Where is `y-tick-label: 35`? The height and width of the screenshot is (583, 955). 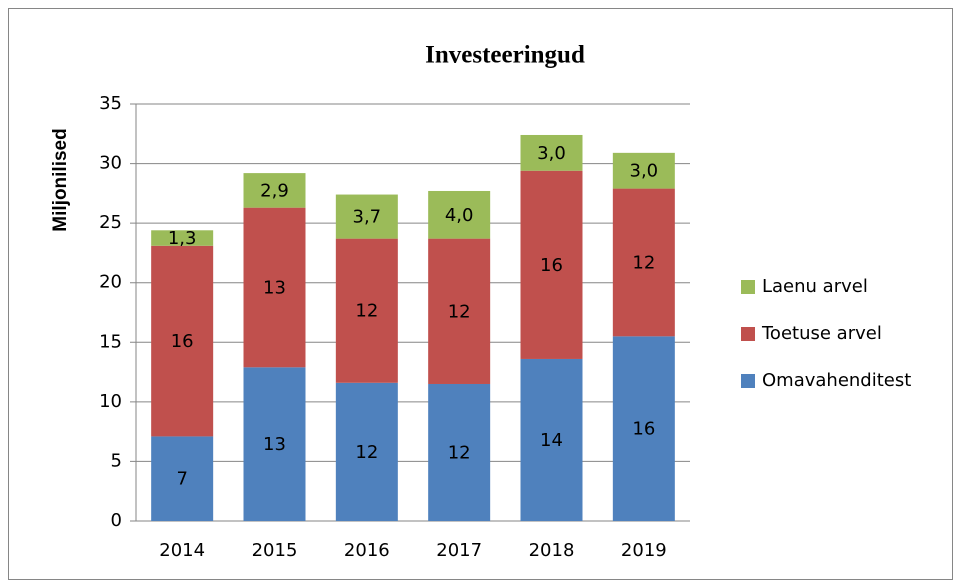
y-tick-label: 35 is located at coordinates (110, 103).